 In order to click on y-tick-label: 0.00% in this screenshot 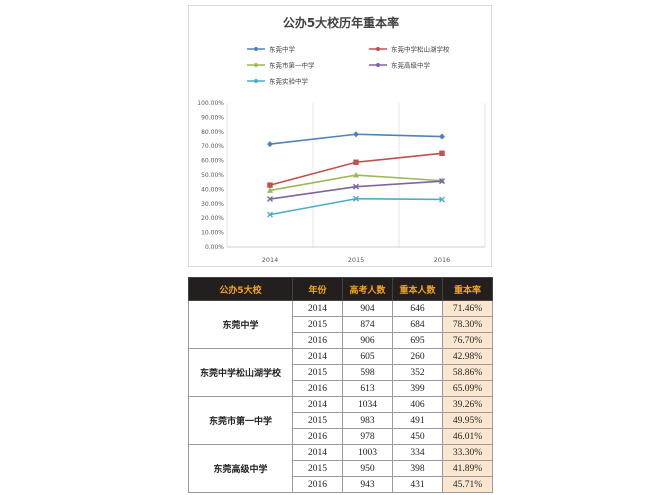, I will do `click(214, 247)`.